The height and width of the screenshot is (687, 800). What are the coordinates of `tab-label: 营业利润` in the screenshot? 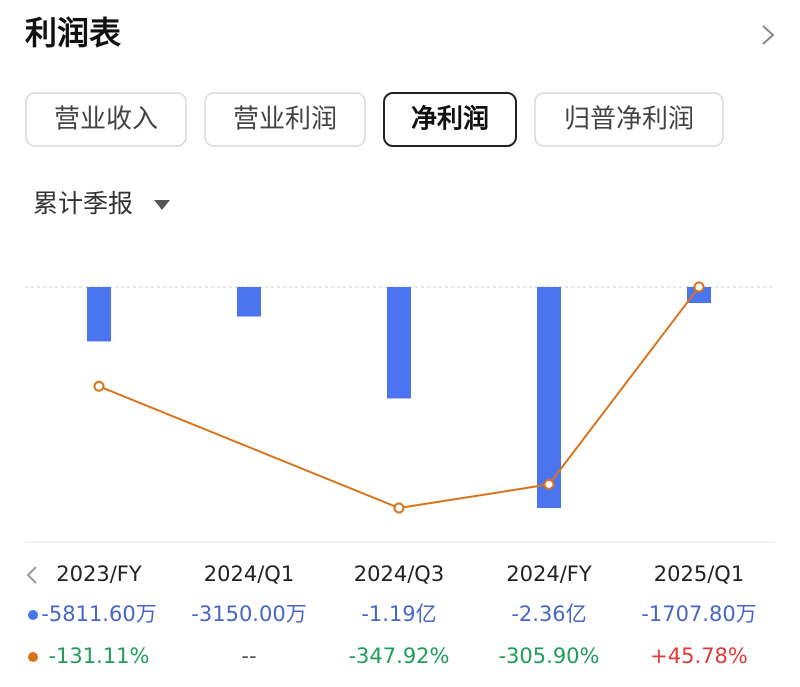 It's located at (285, 120).